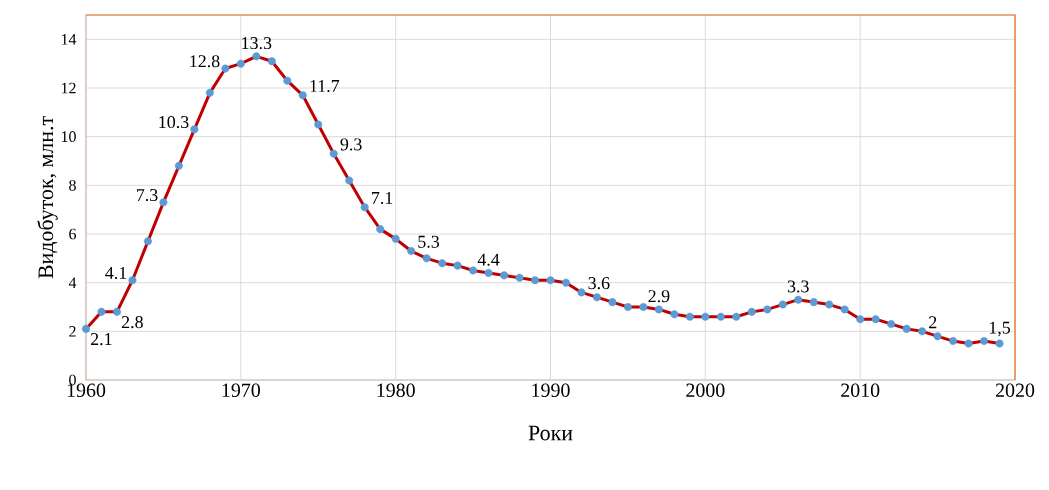 This screenshot has height=490, width=1049. What do you see at coordinates (396, 390) in the screenshot?
I see `x-tick-label: 1980` at bounding box center [396, 390].